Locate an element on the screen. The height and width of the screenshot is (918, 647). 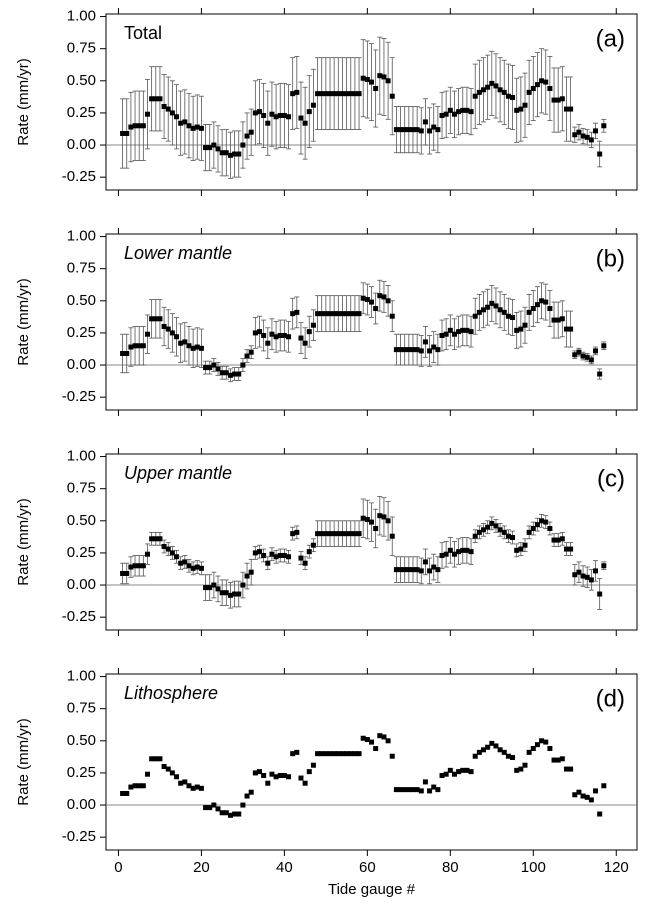
panel-label: (b) is located at coordinates (610, 258).